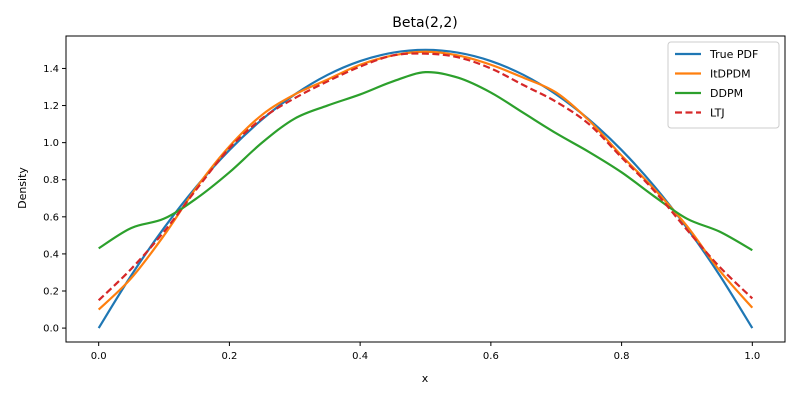 Image resolution: width=800 pixels, height=400 pixels. Describe the element at coordinates (51, 329) in the screenshot. I see `y-tick-label: 0.0` at that location.